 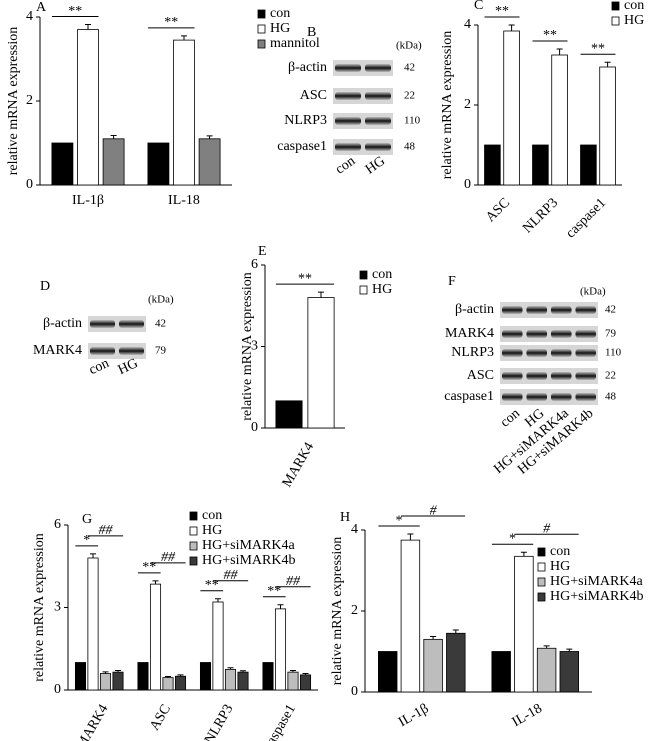 I want to click on protein-label: NLRP3, so click(x=305, y=120).